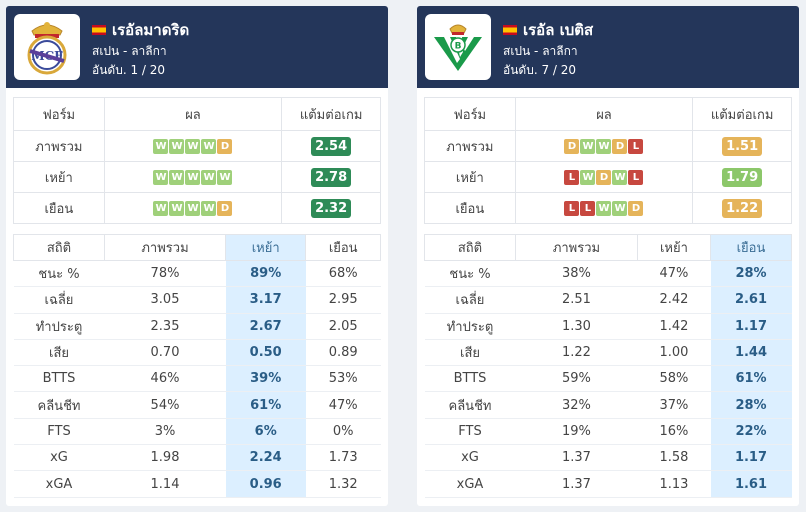 Image resolution: width=806 pixels, height=512 pixels. What do you see at coordinates (165, 432) in the screenshot?
I see `stats-value: 3%` at bounding box center [165, 432].